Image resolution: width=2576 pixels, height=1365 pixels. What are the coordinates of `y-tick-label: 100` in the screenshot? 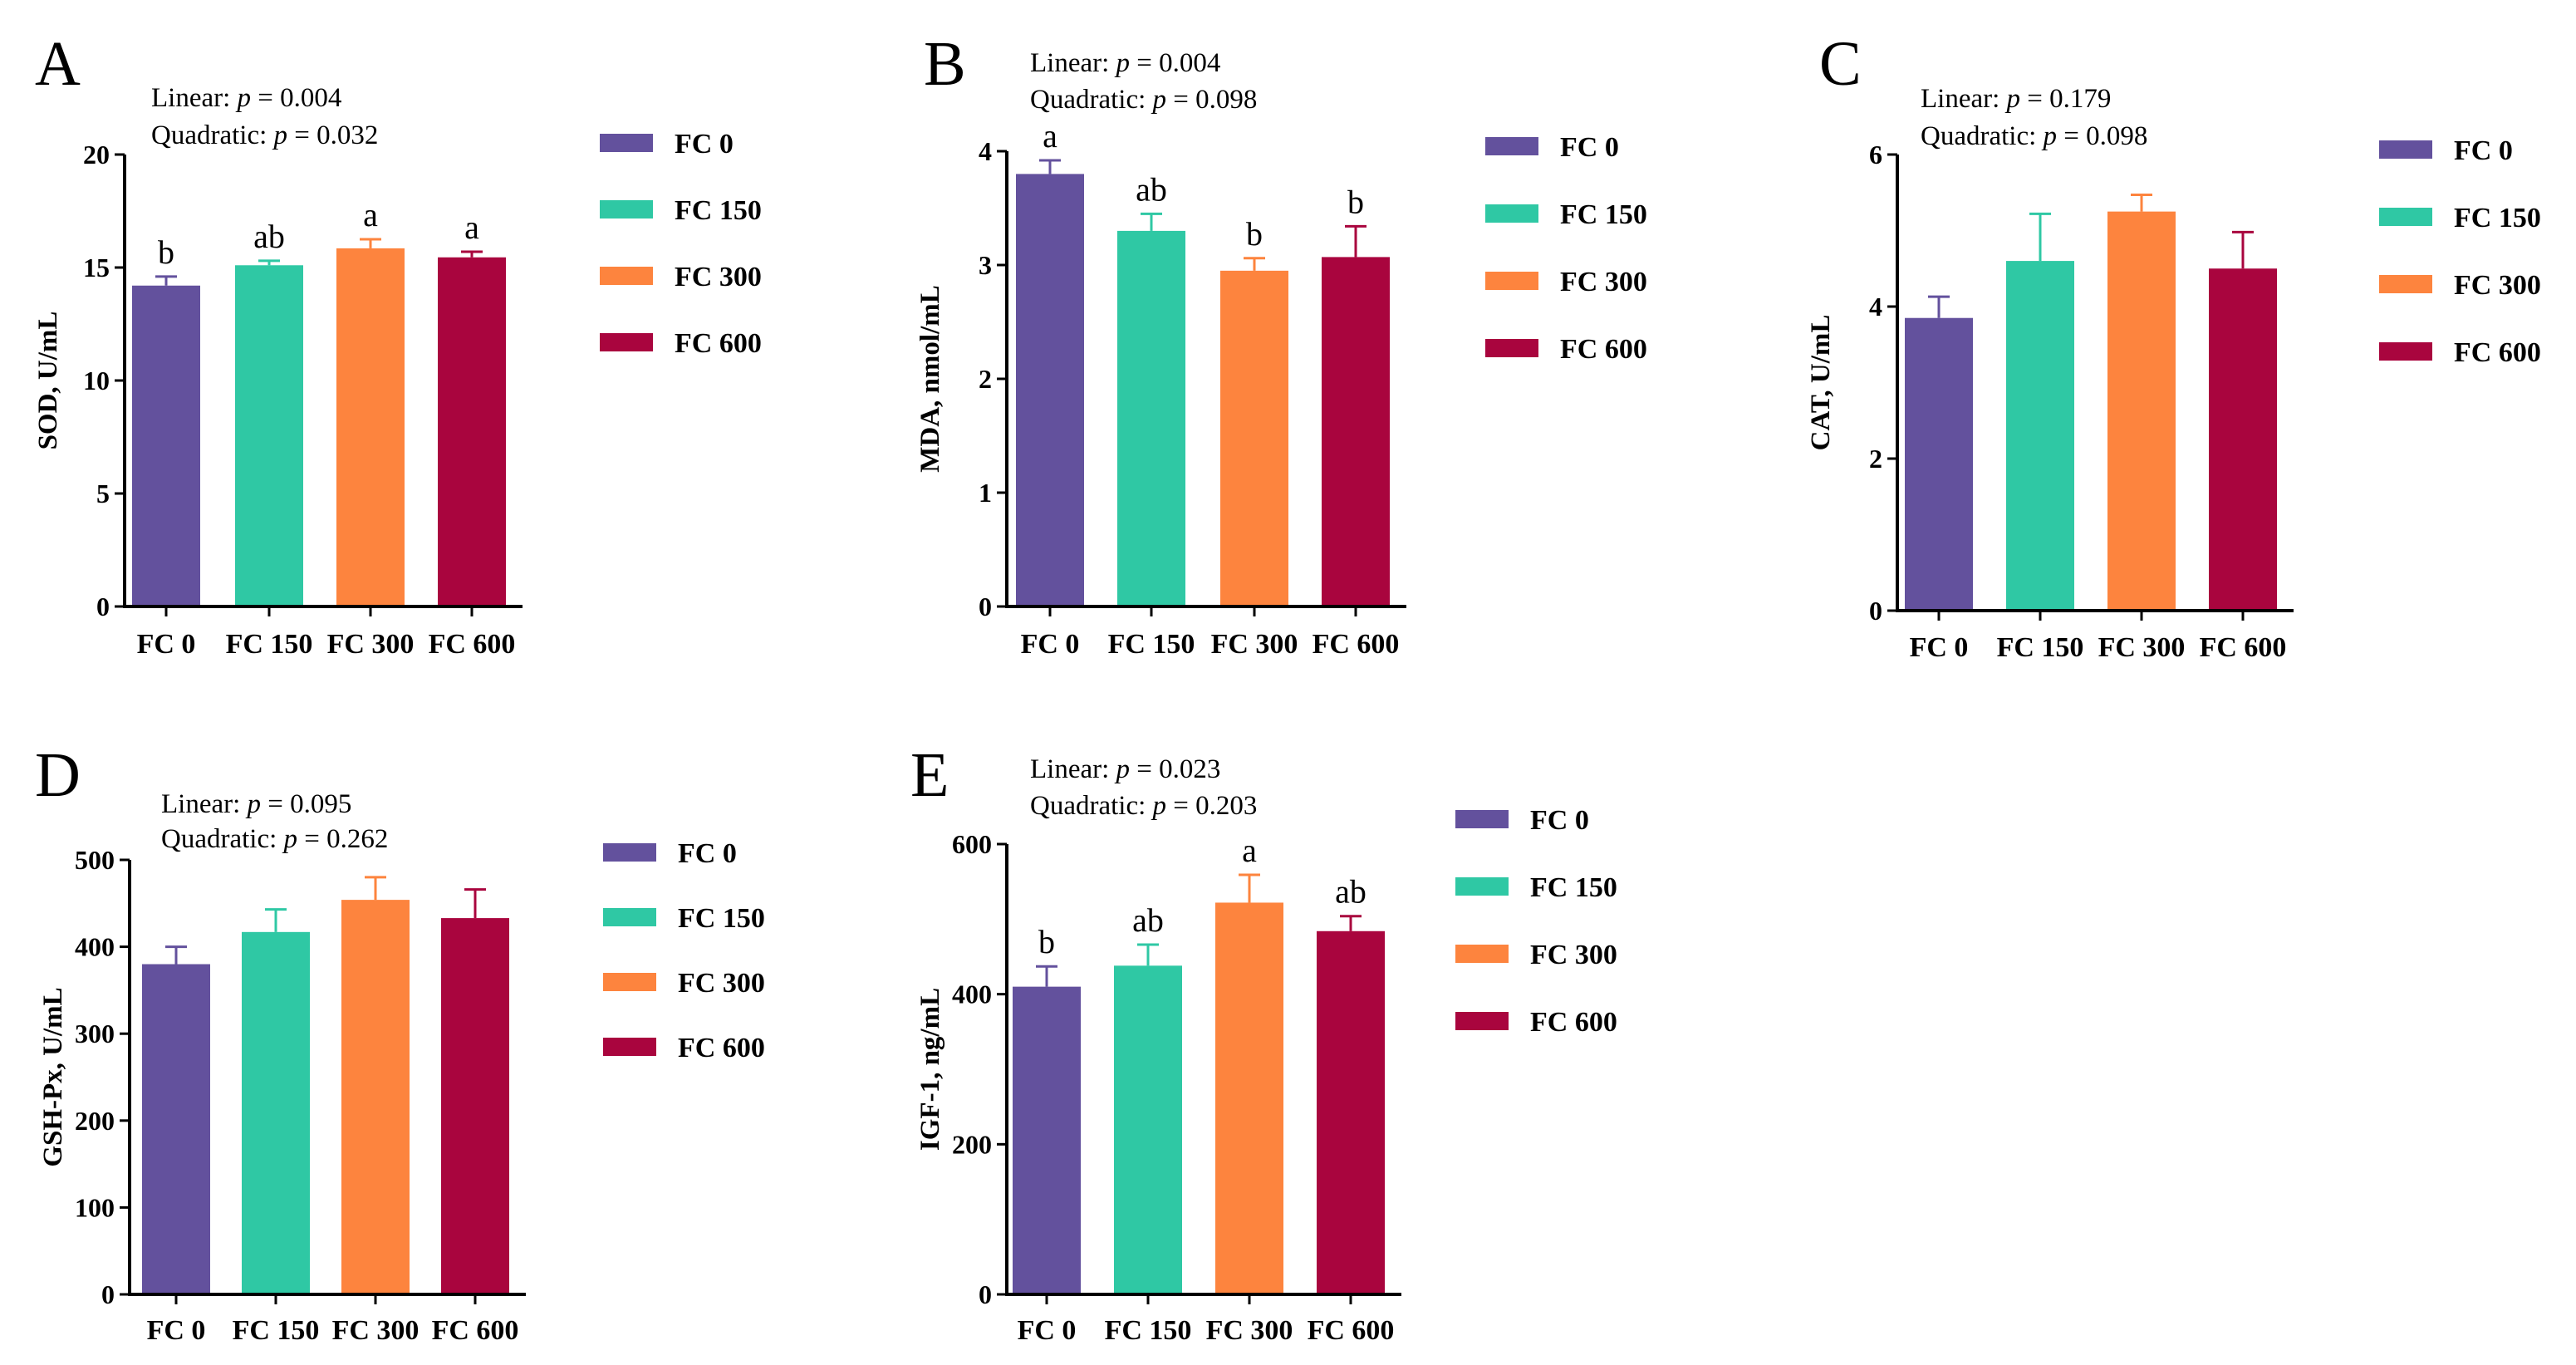 It's located at (95, 1207).